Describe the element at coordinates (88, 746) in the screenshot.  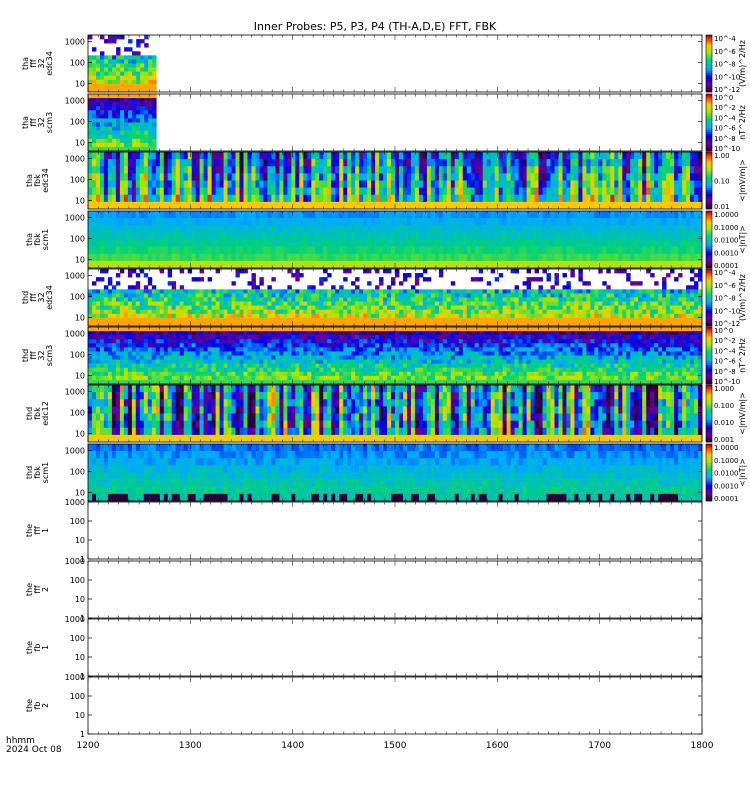
I see `x-tick-label: 1200` at that location.